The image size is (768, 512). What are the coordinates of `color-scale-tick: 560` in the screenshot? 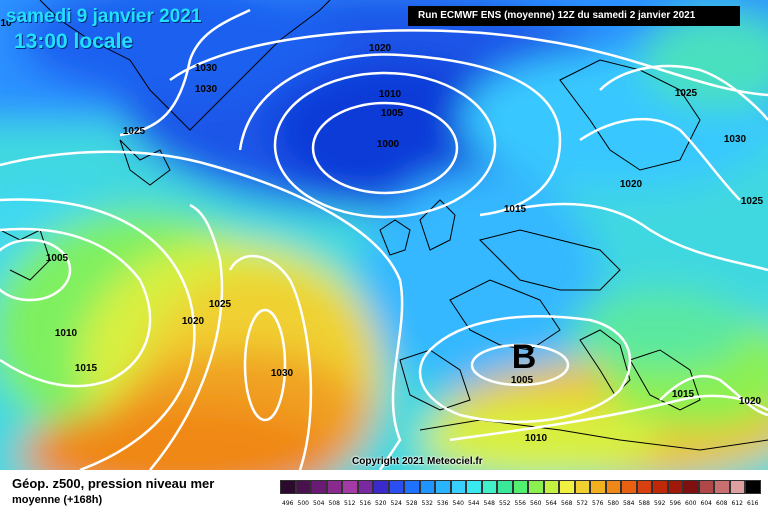 It's located at (536, 503).